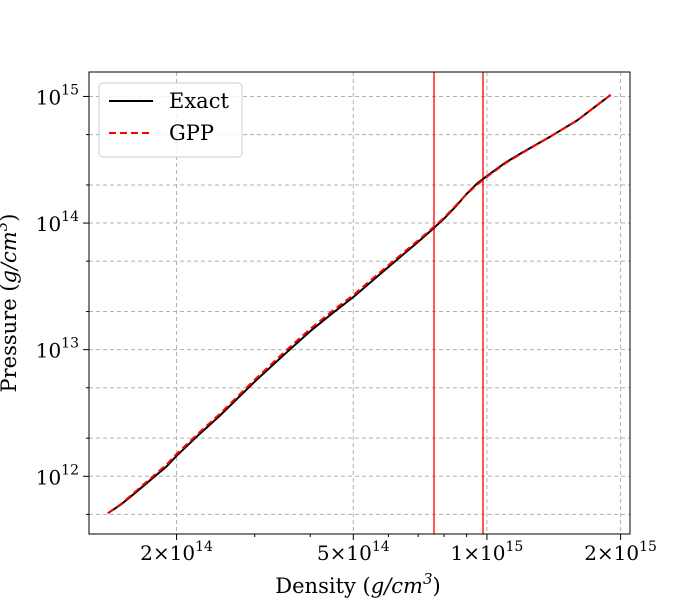  I want to click on y-tick-label: 1012, so click(57, 475).